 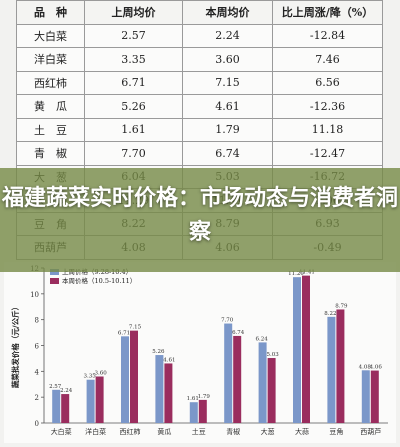 What do you see at coordinates (50, 106) in the screenshot?
I see `cell-variety: 黄 瓜` at bounding box center [50, 106].